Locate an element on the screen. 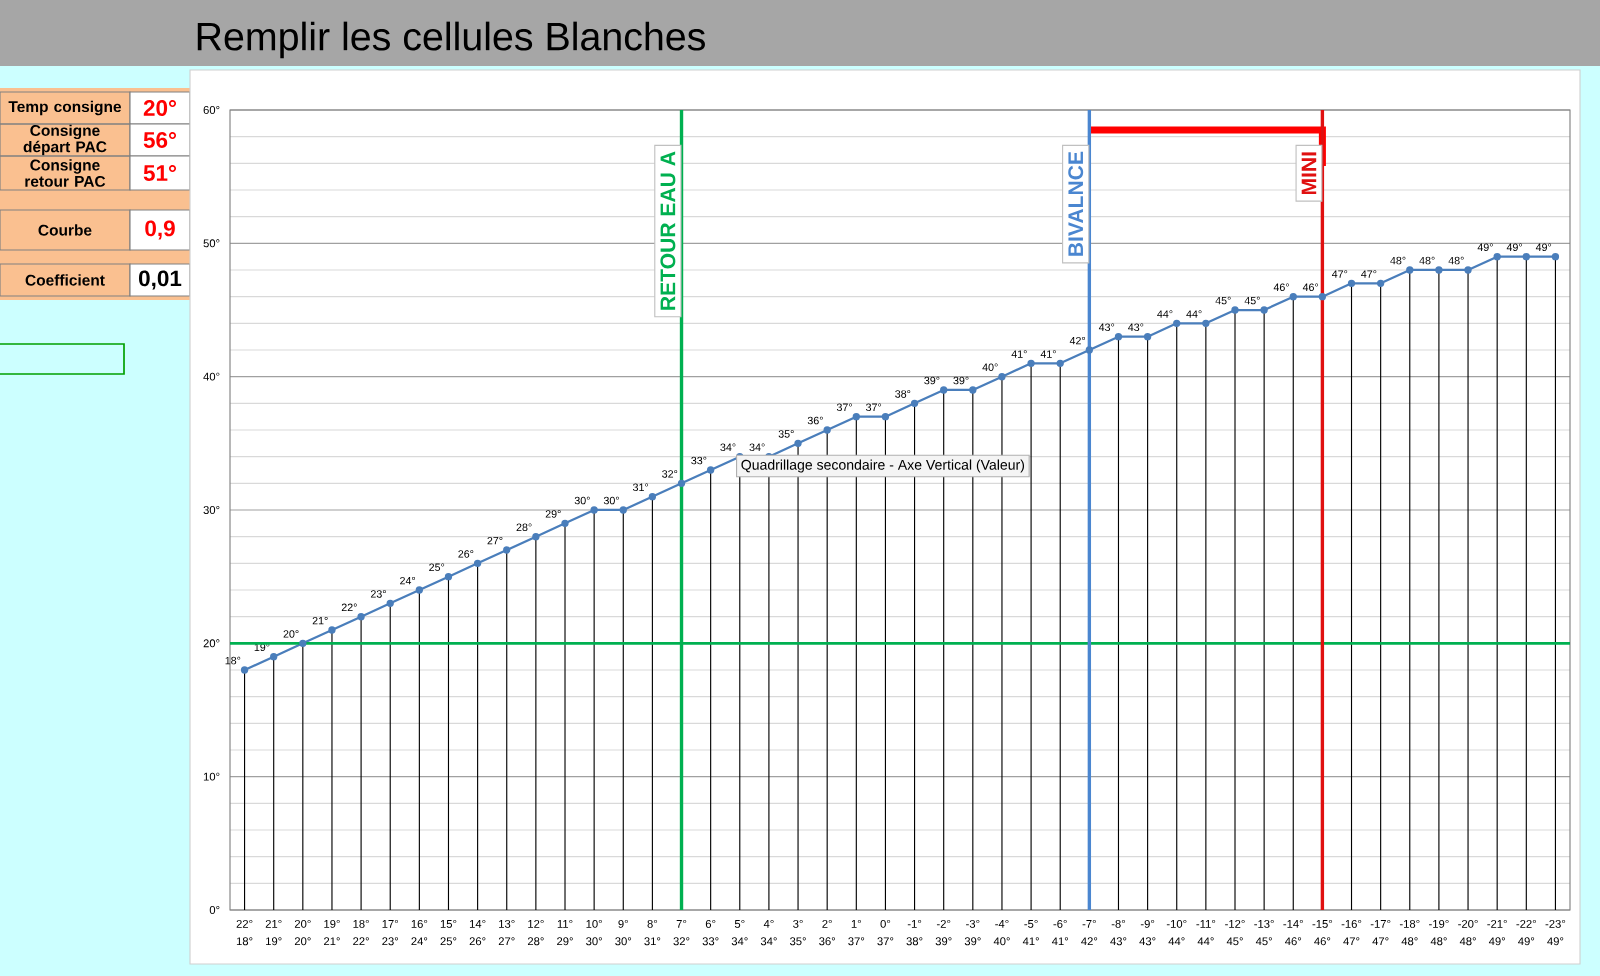 The image size is (1600, 976). ref-line-label: BIVALNCE is located at coordinates (1076, 203).